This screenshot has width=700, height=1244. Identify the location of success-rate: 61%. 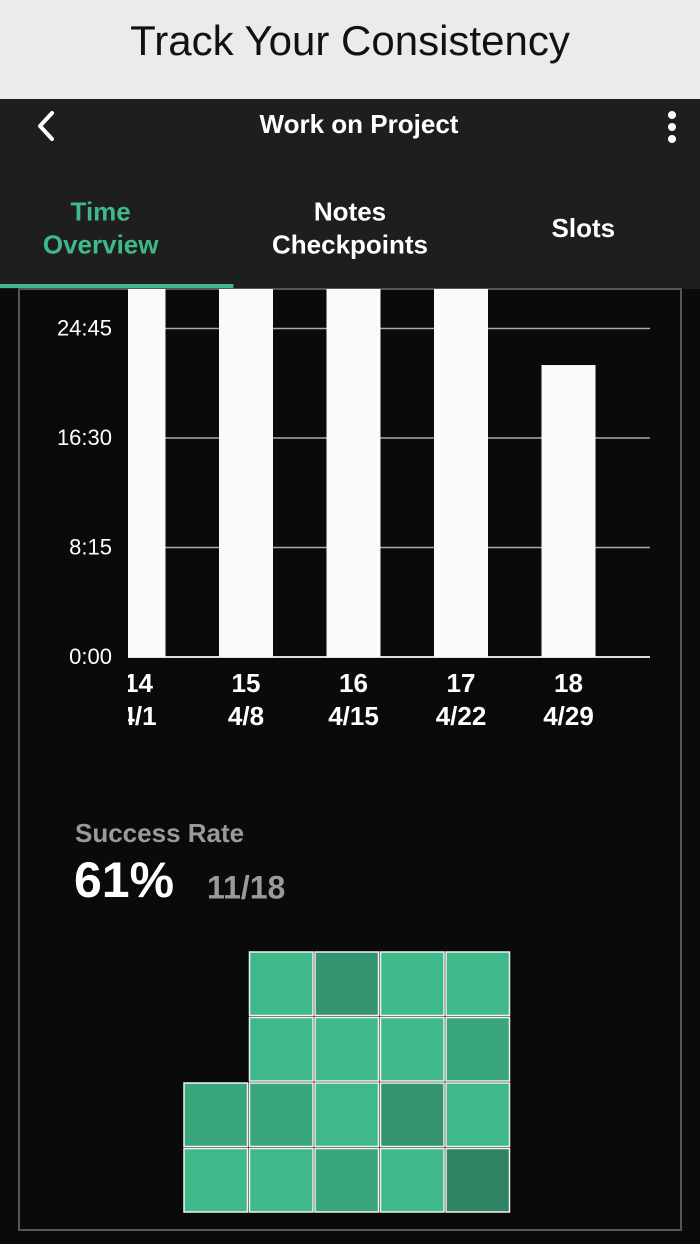
(124, 880).